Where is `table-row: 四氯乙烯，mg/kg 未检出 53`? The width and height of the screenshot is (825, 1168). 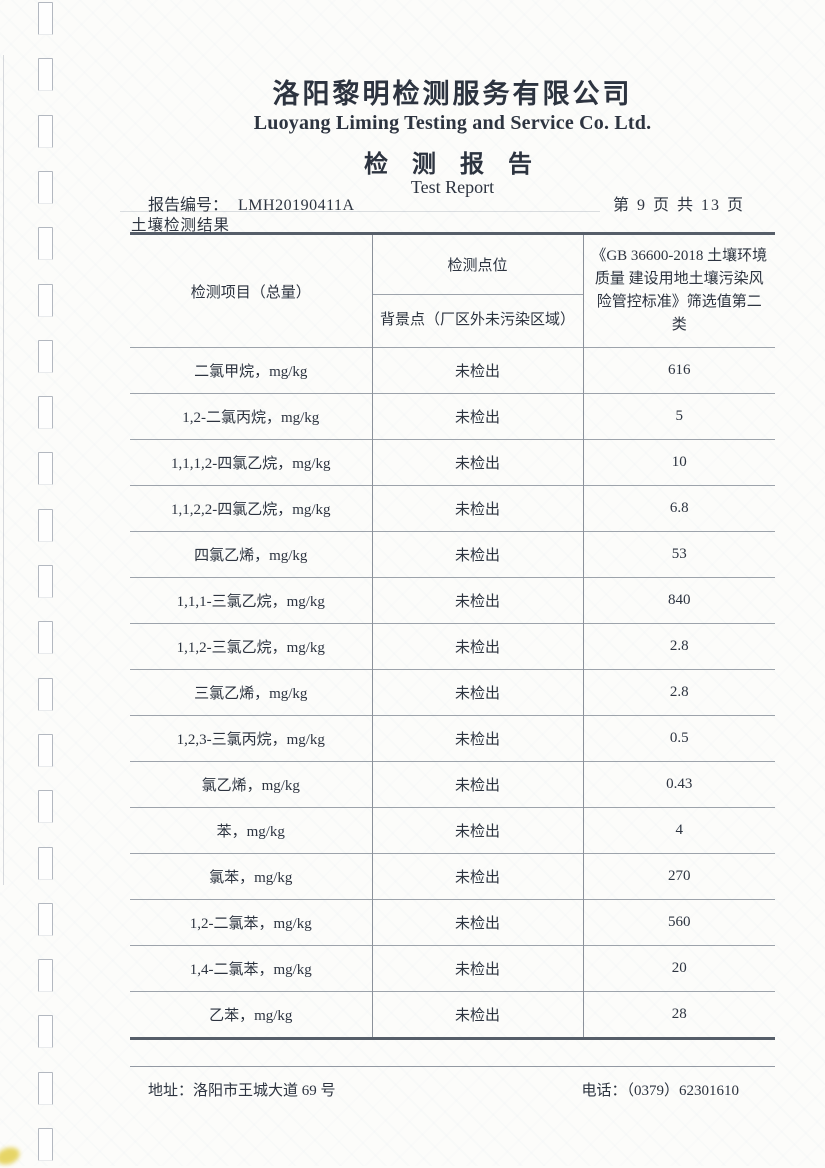 table-row: 四氯乙烯，mg/kg 未检出 53 is located at coordinates (452, 554).